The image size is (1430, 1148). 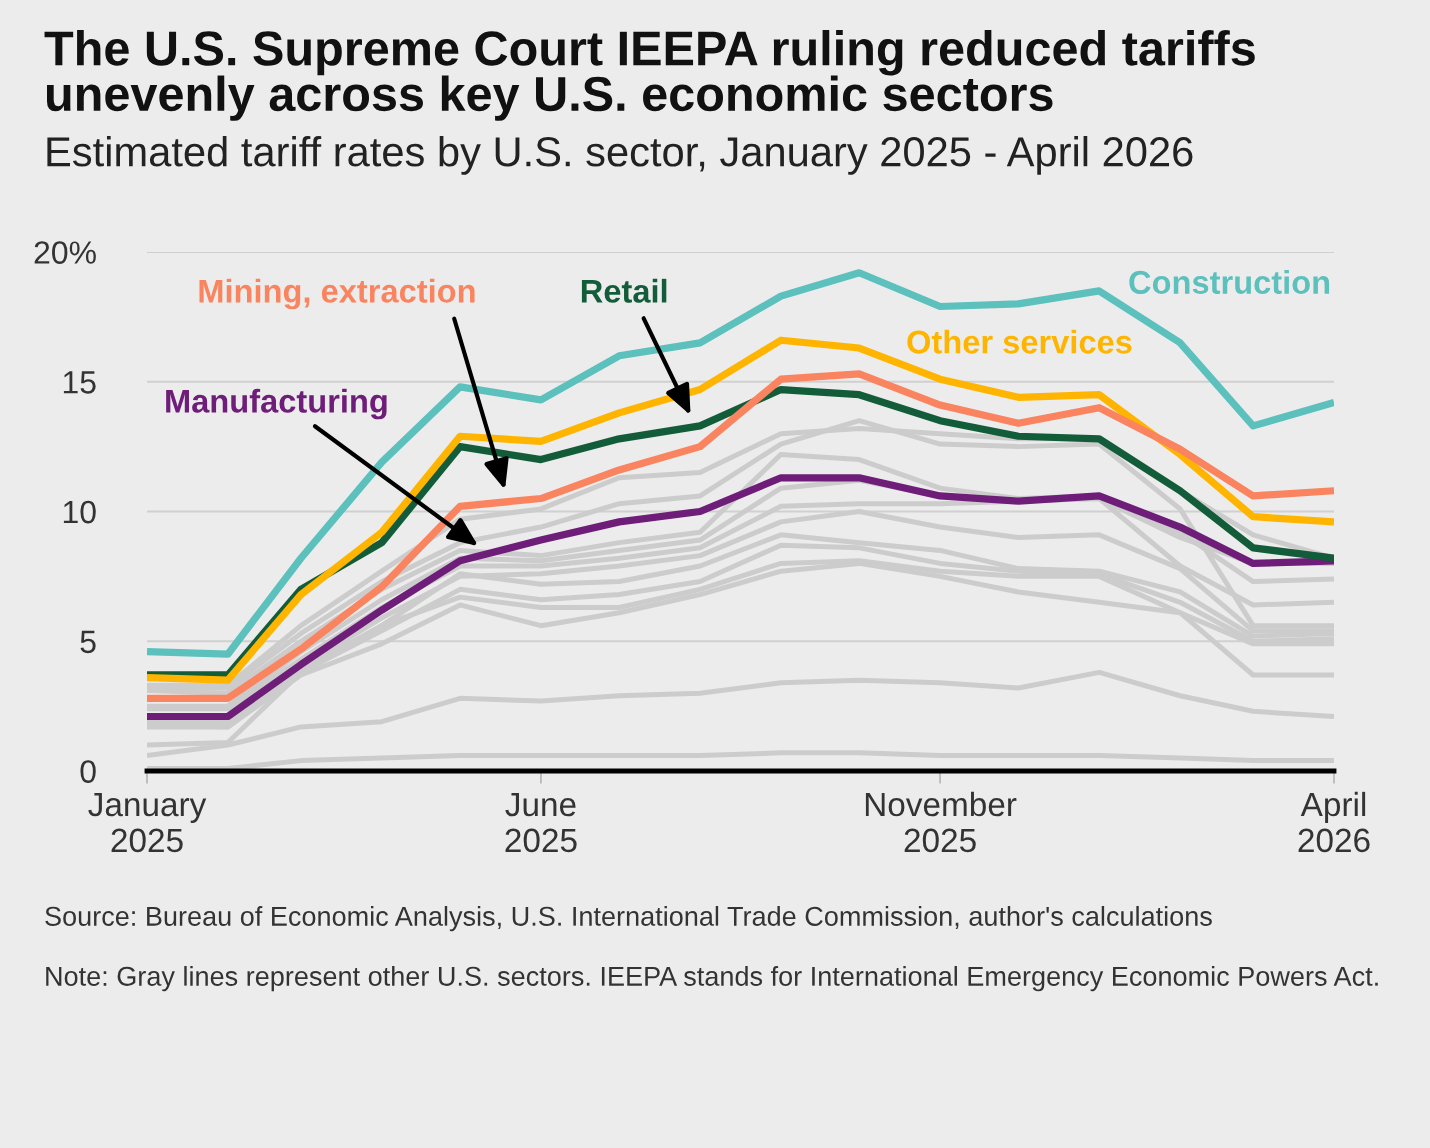 I want to click on y-tick-label: 0, so click(x=88, y=771).